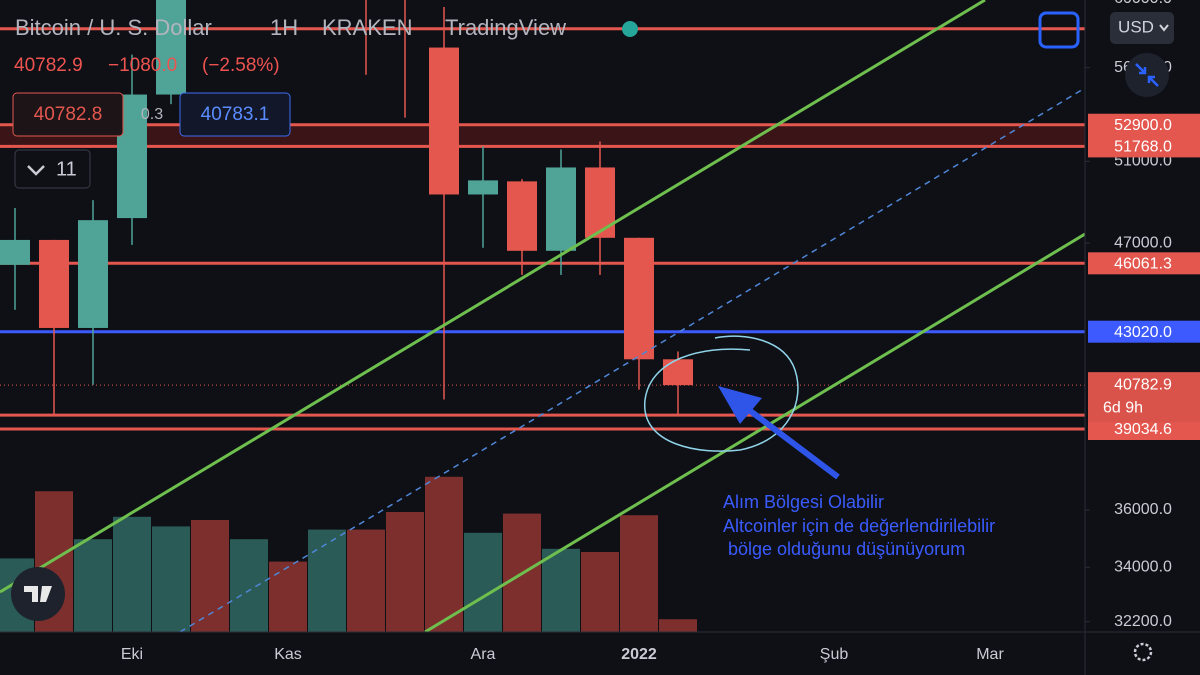  I want to click on y-tick-label: 47000.0, so click(1143, 242).